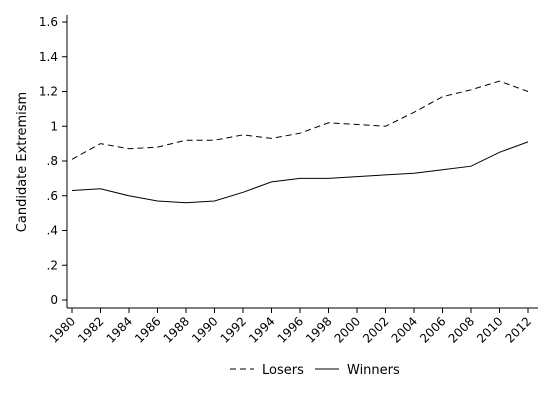 The width and height of the screenshot is (550, 400). Describe the element at coordinates (204, 329) in the screenshot. I see `x-tick-label: 1990` at that location.